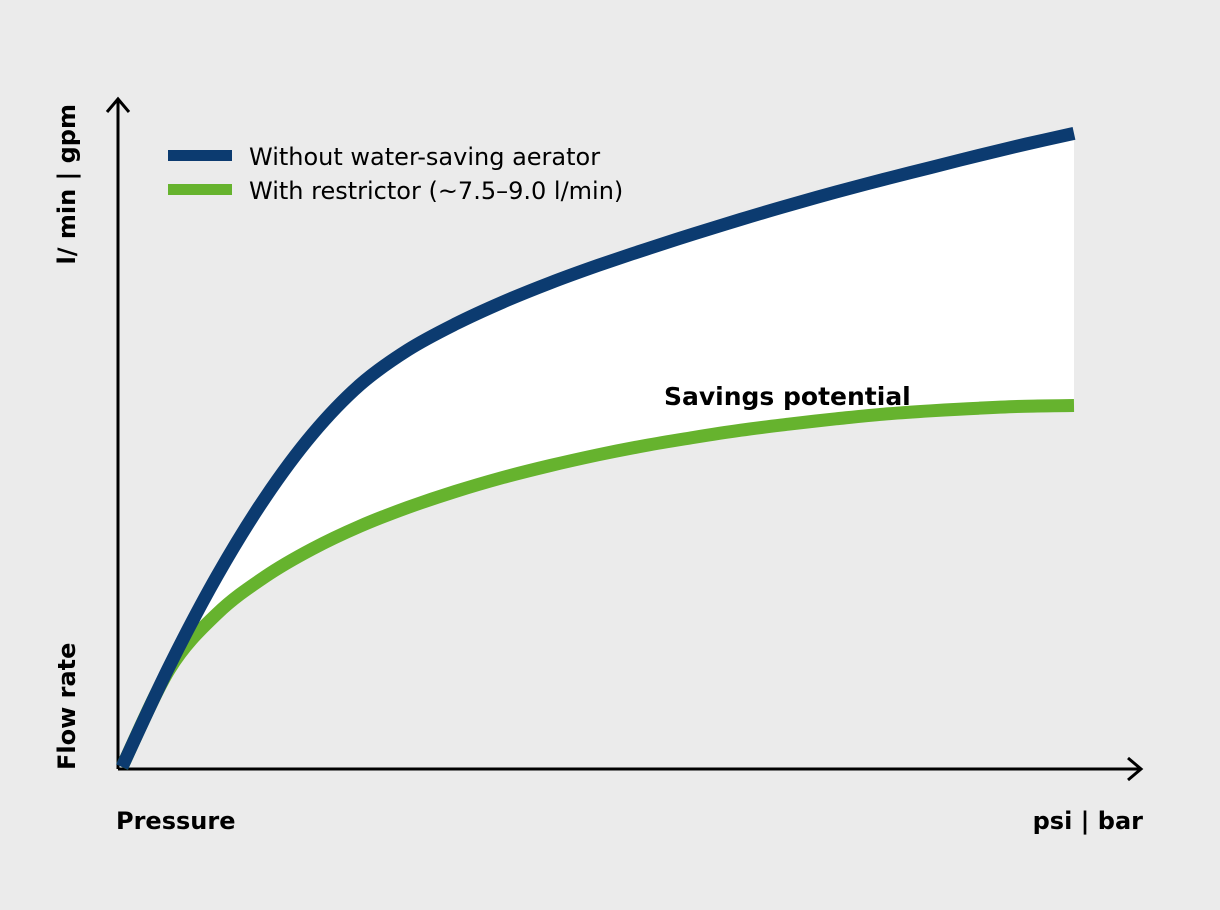  I want to click on legend-label-with-restrictor: With restrictor (~7.5–9.0 l/min), so click(436, 191).